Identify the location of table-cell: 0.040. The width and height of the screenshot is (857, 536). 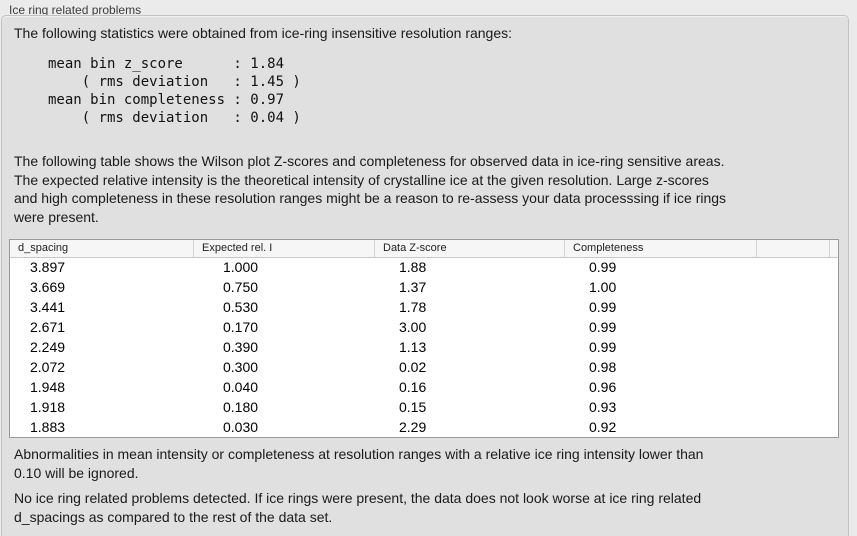
(241, 387).